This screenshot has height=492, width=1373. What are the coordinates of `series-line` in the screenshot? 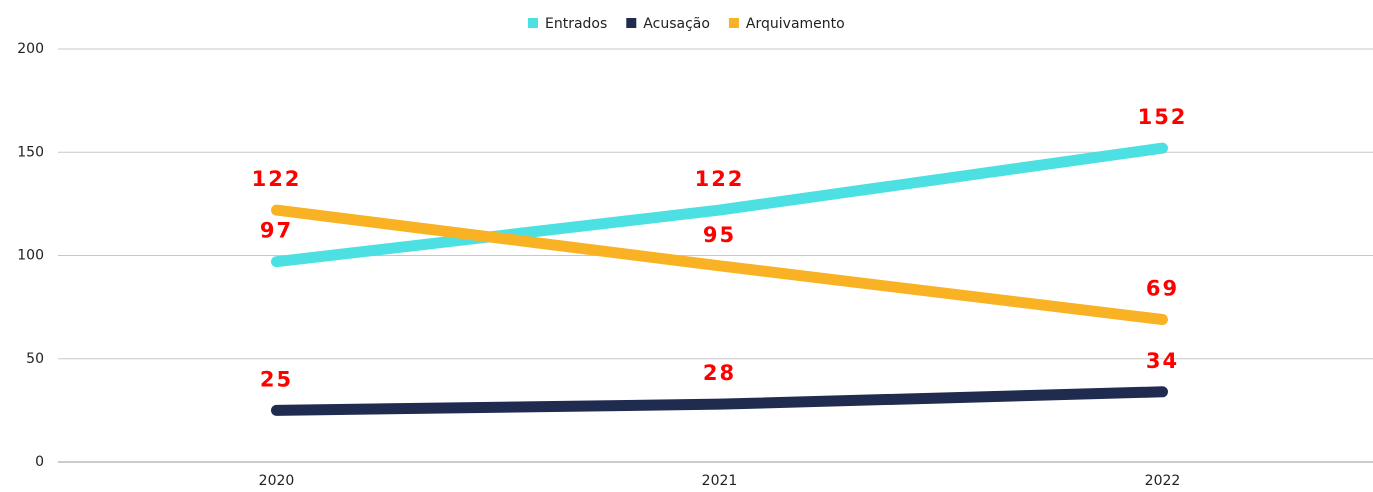 It's located at (719, 401).